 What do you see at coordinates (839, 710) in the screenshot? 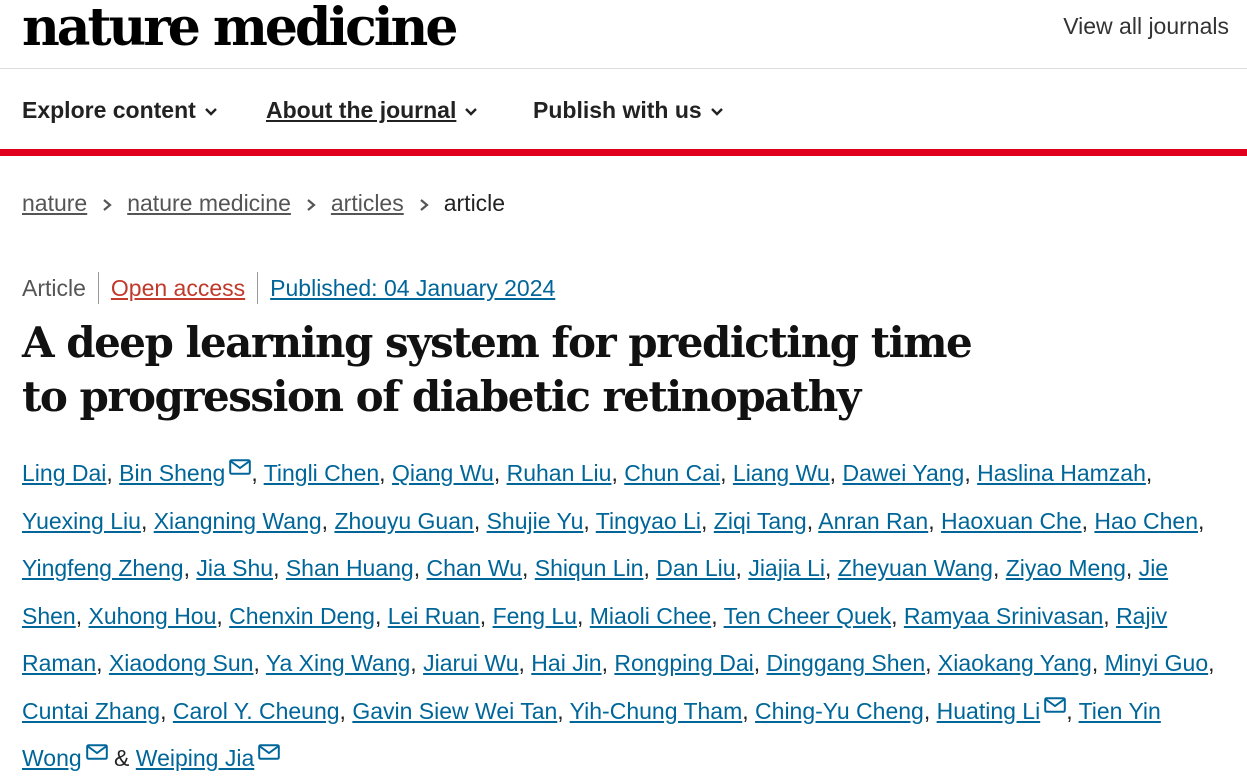
I see `author-link: Ching-Yu Cheng` at bounding box center [839, 710].